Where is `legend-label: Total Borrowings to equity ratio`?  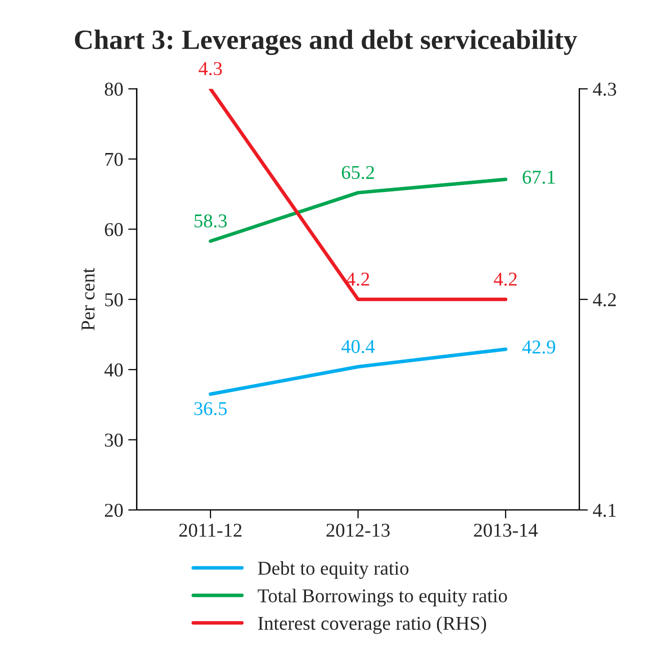 legend-label: Total Borrowings to equity ratio is located at coordinates (382, 597).